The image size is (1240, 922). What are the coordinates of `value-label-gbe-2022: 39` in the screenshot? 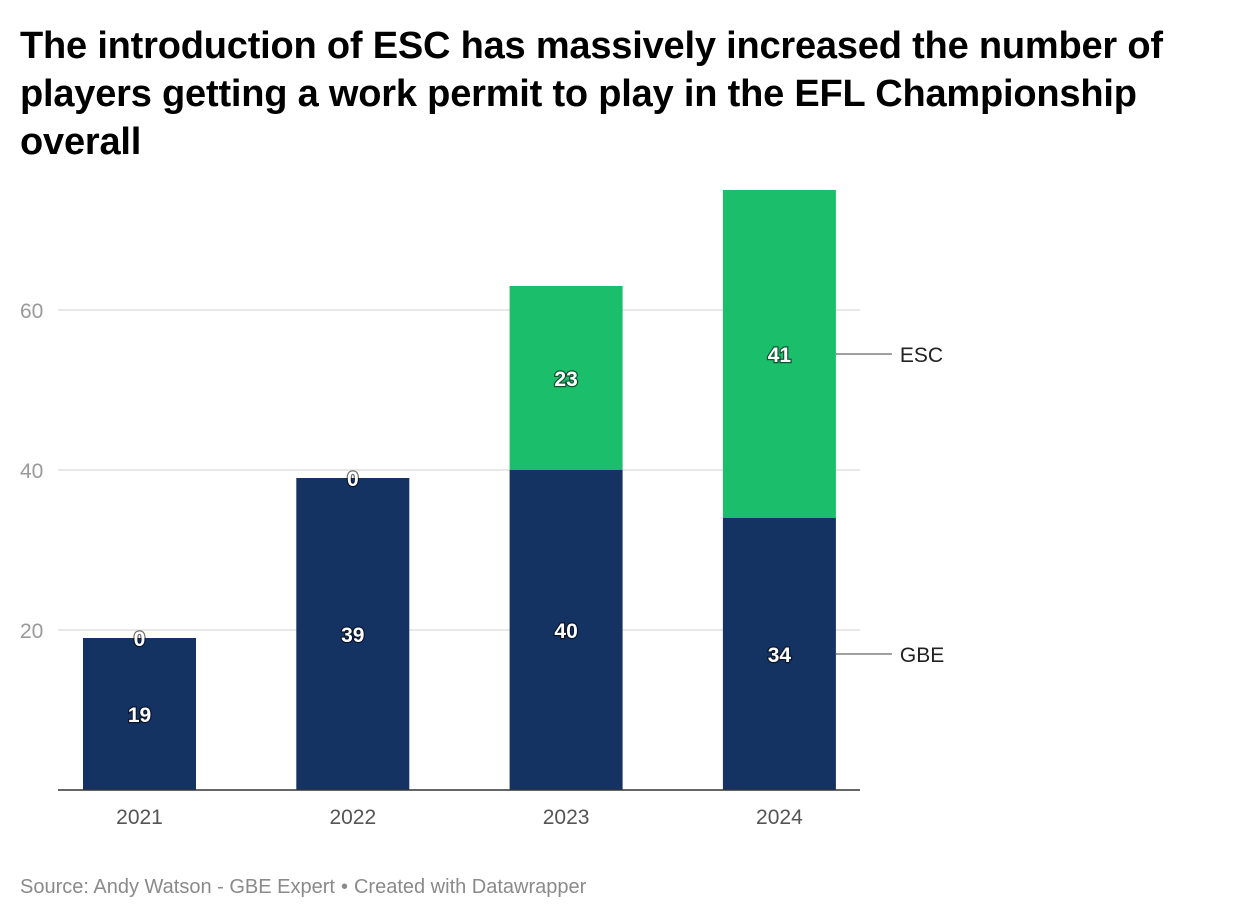 It's located at (352, 635).